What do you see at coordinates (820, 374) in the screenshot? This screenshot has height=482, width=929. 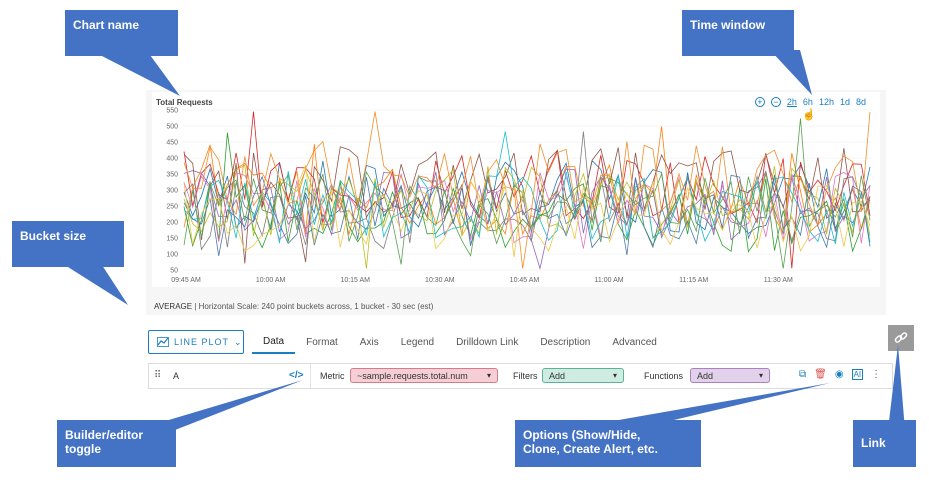 I see `delete-icon: 🗑` at bounding box center [820, 374].